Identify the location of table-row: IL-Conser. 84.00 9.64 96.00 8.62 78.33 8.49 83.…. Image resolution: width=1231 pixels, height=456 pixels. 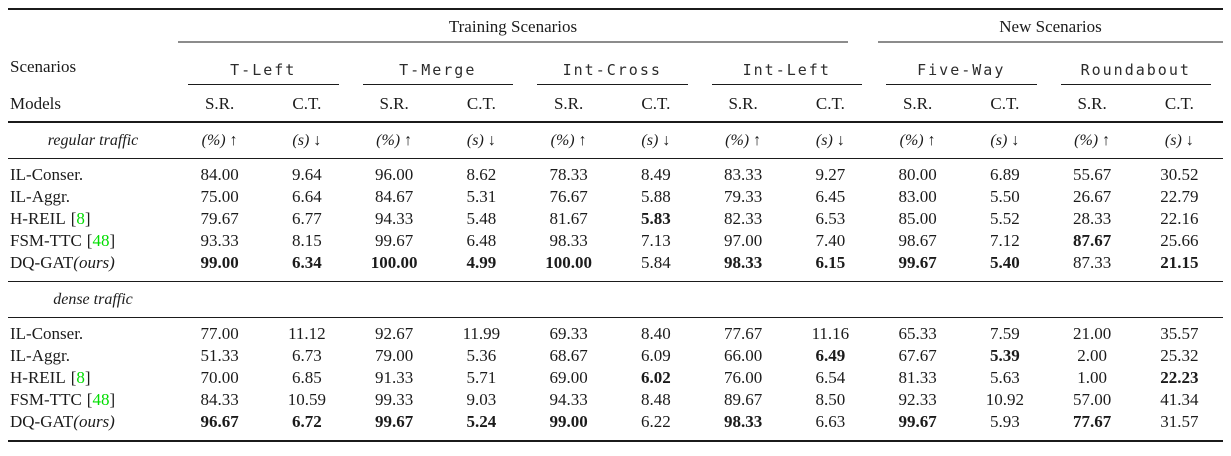
(615, 173).